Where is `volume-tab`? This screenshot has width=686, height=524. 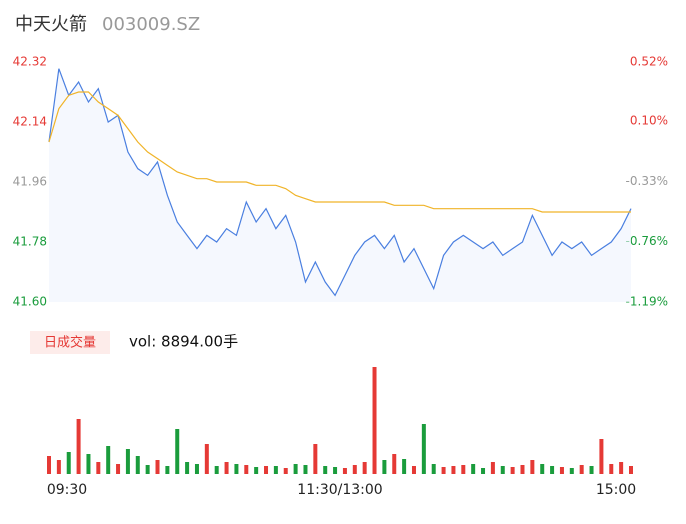
volume-tab is located at coordinates (70, 342).